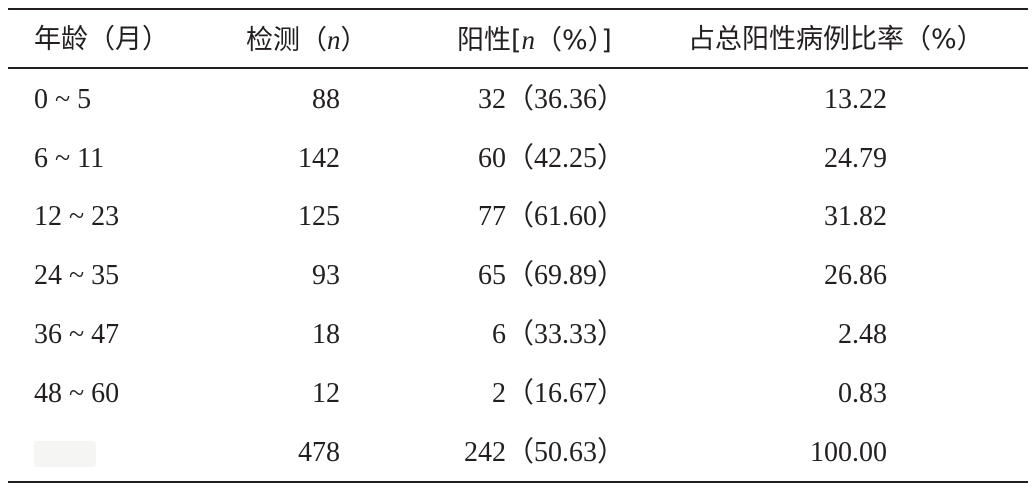 The image size is (1033, 490). I want to click on row-4-positive: 6（33.33）, so click(558, 334).